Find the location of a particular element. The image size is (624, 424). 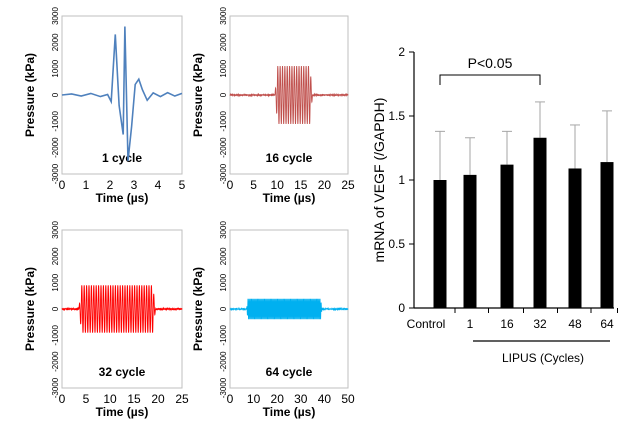

bar-control is located at coordinates (440, 244).